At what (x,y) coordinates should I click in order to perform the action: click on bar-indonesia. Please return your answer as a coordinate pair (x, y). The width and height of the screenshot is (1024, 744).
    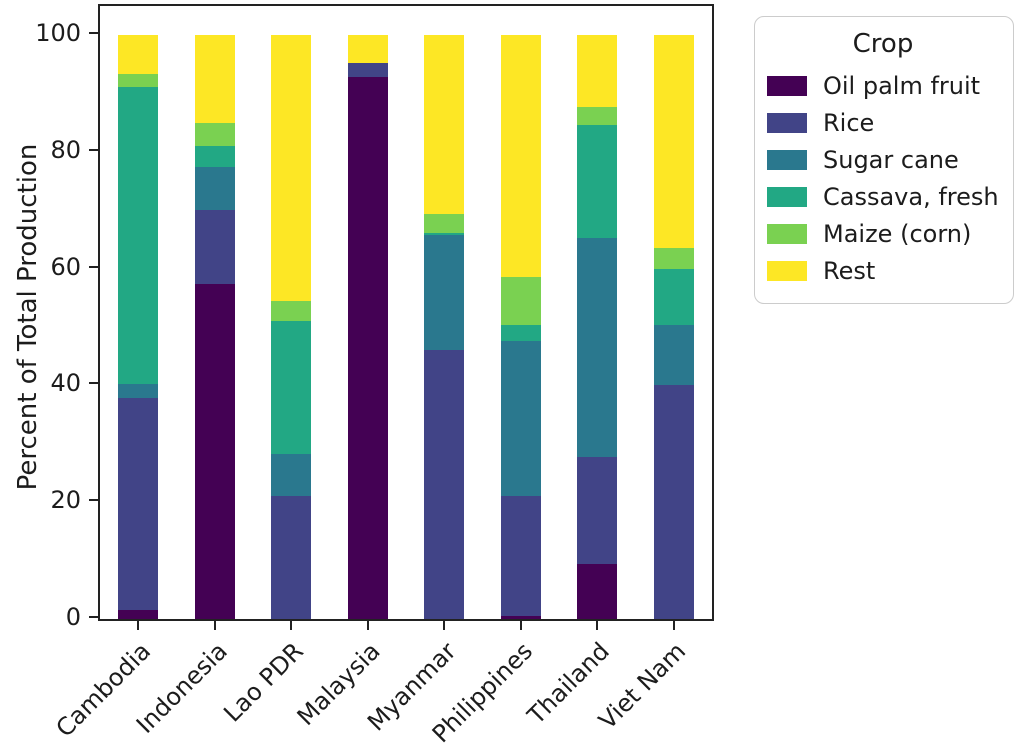
    Looking at the image, I should click on (214, 312).